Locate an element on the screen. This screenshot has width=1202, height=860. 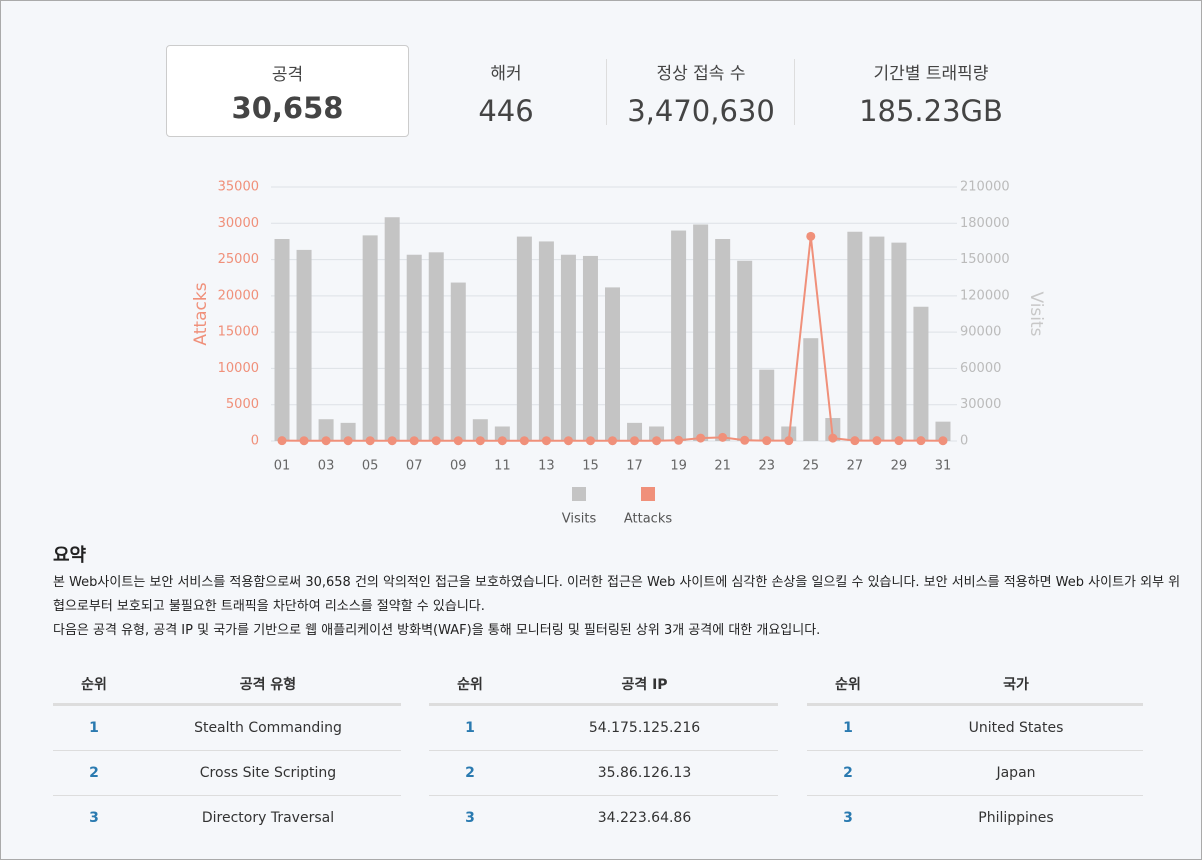
y2-axis-title: Visits is located at coordinates (1036, 313).